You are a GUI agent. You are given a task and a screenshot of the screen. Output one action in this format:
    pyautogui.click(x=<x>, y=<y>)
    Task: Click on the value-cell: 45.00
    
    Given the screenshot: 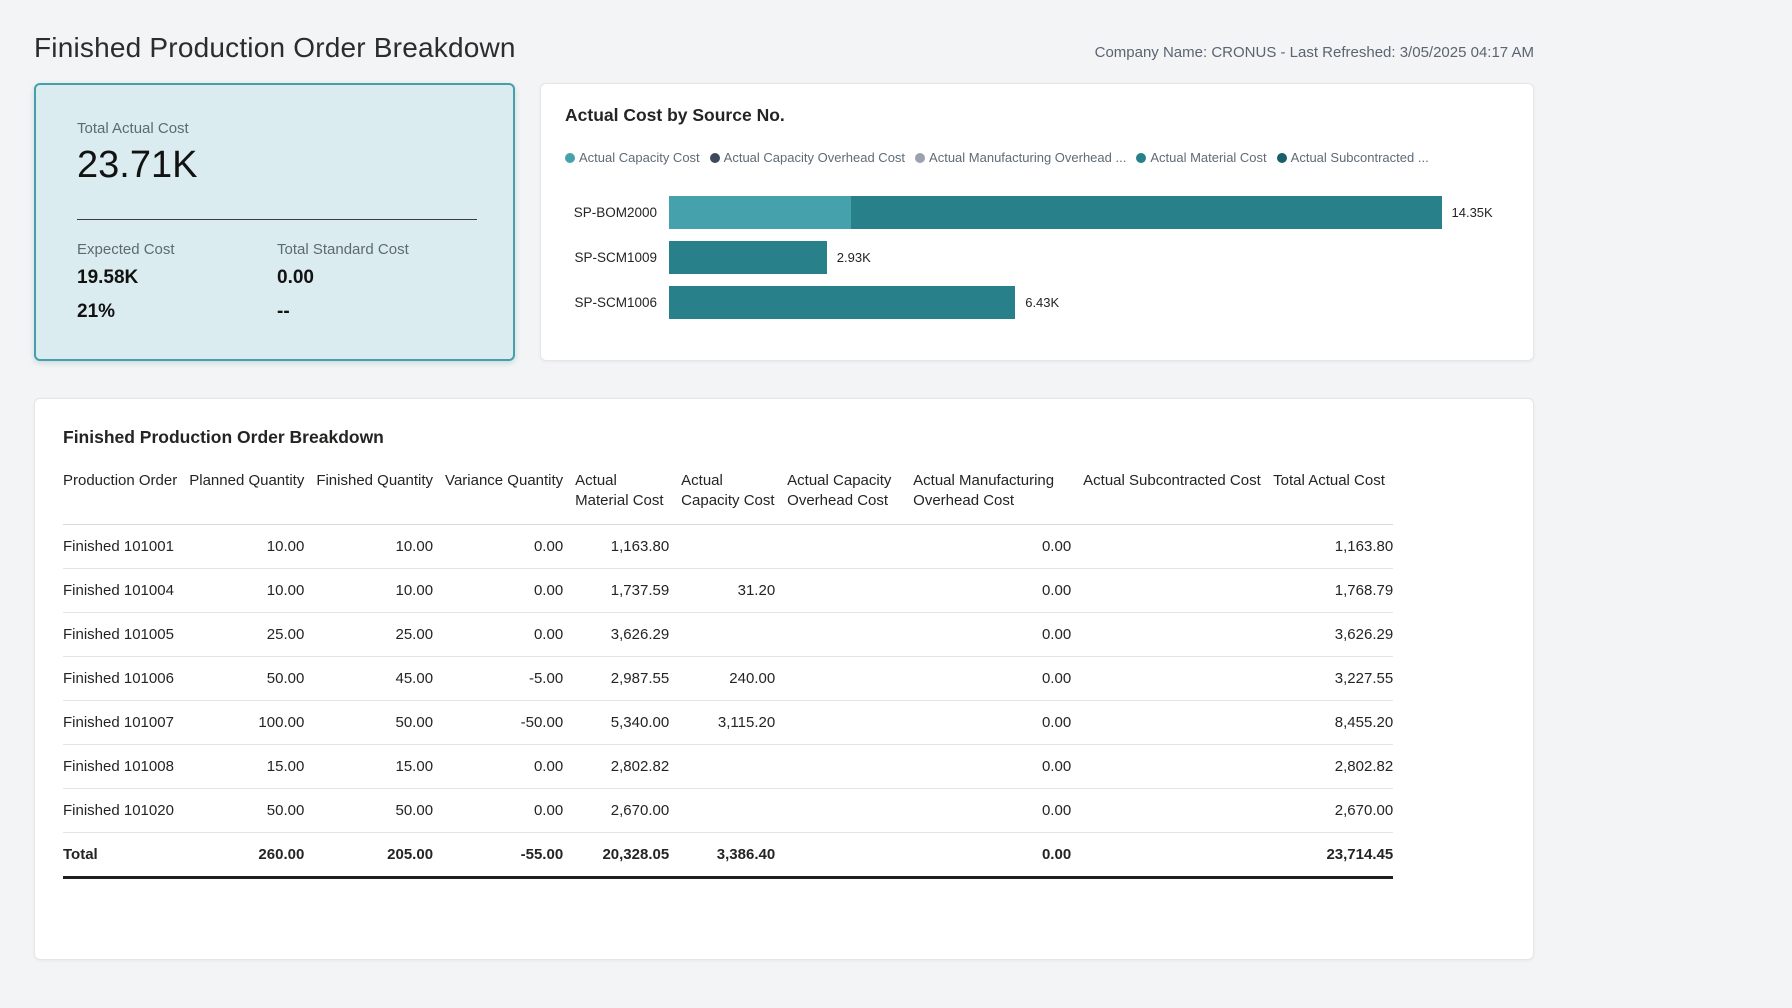 What is the action you would take?
    pyautogui.click(x=381, y=678)
    